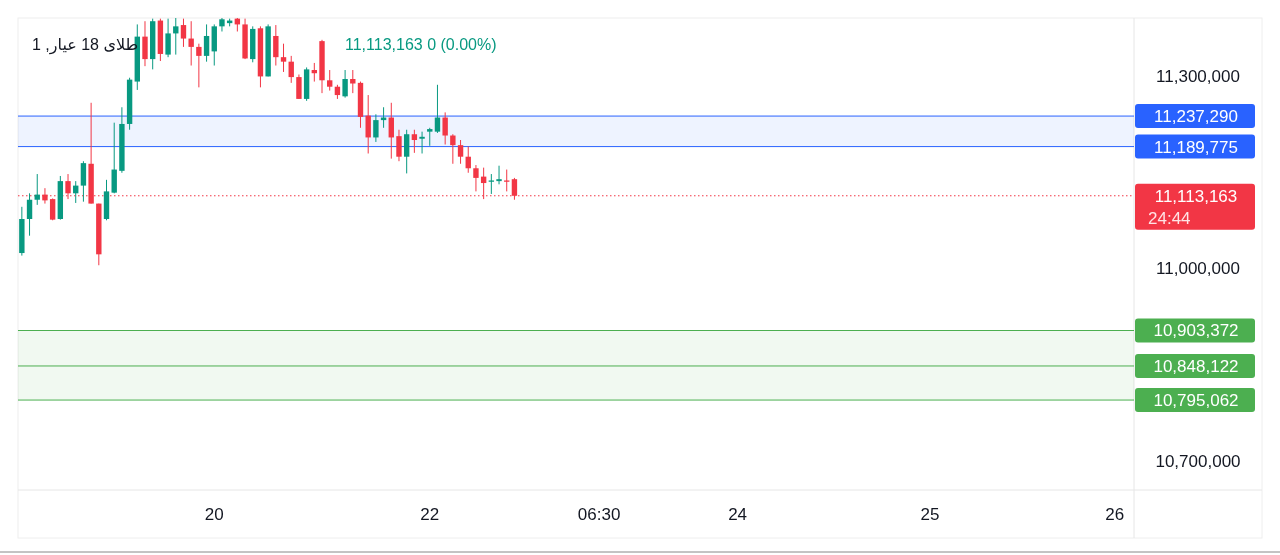  I want to click on y-tick-label: 10,700,000, so click(1198, 462).